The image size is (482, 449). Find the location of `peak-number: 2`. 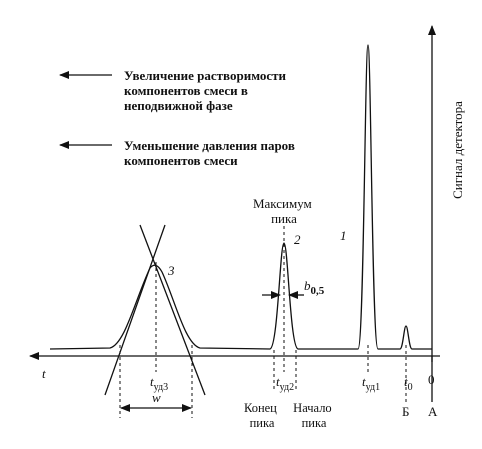

peak-number: 2 is located at coordinates (297, 239).